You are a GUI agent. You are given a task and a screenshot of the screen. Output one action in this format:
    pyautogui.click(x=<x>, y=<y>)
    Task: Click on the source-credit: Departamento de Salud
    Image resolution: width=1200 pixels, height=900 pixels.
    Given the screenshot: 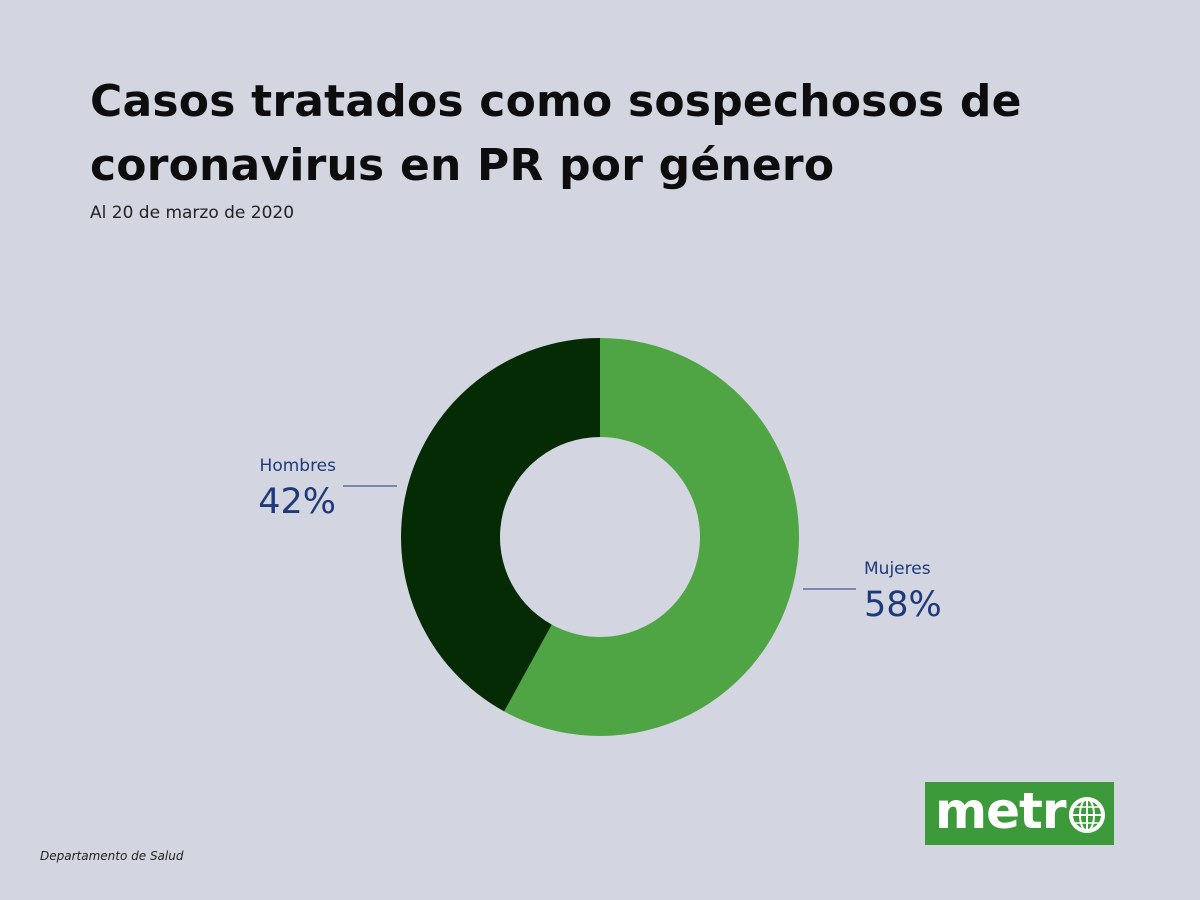 What is the action you would take?
    pyautogui.click(x=112, y=856)
    